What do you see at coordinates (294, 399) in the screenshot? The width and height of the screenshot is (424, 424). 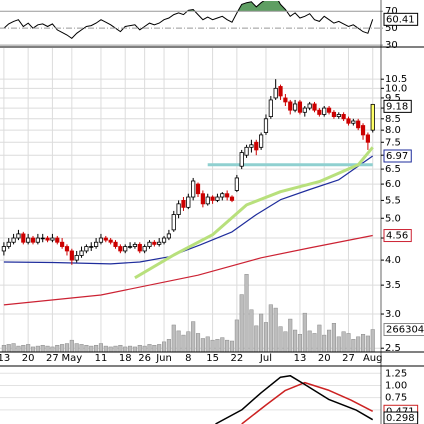 I see `macd-line` at bounding box center [294, 399].